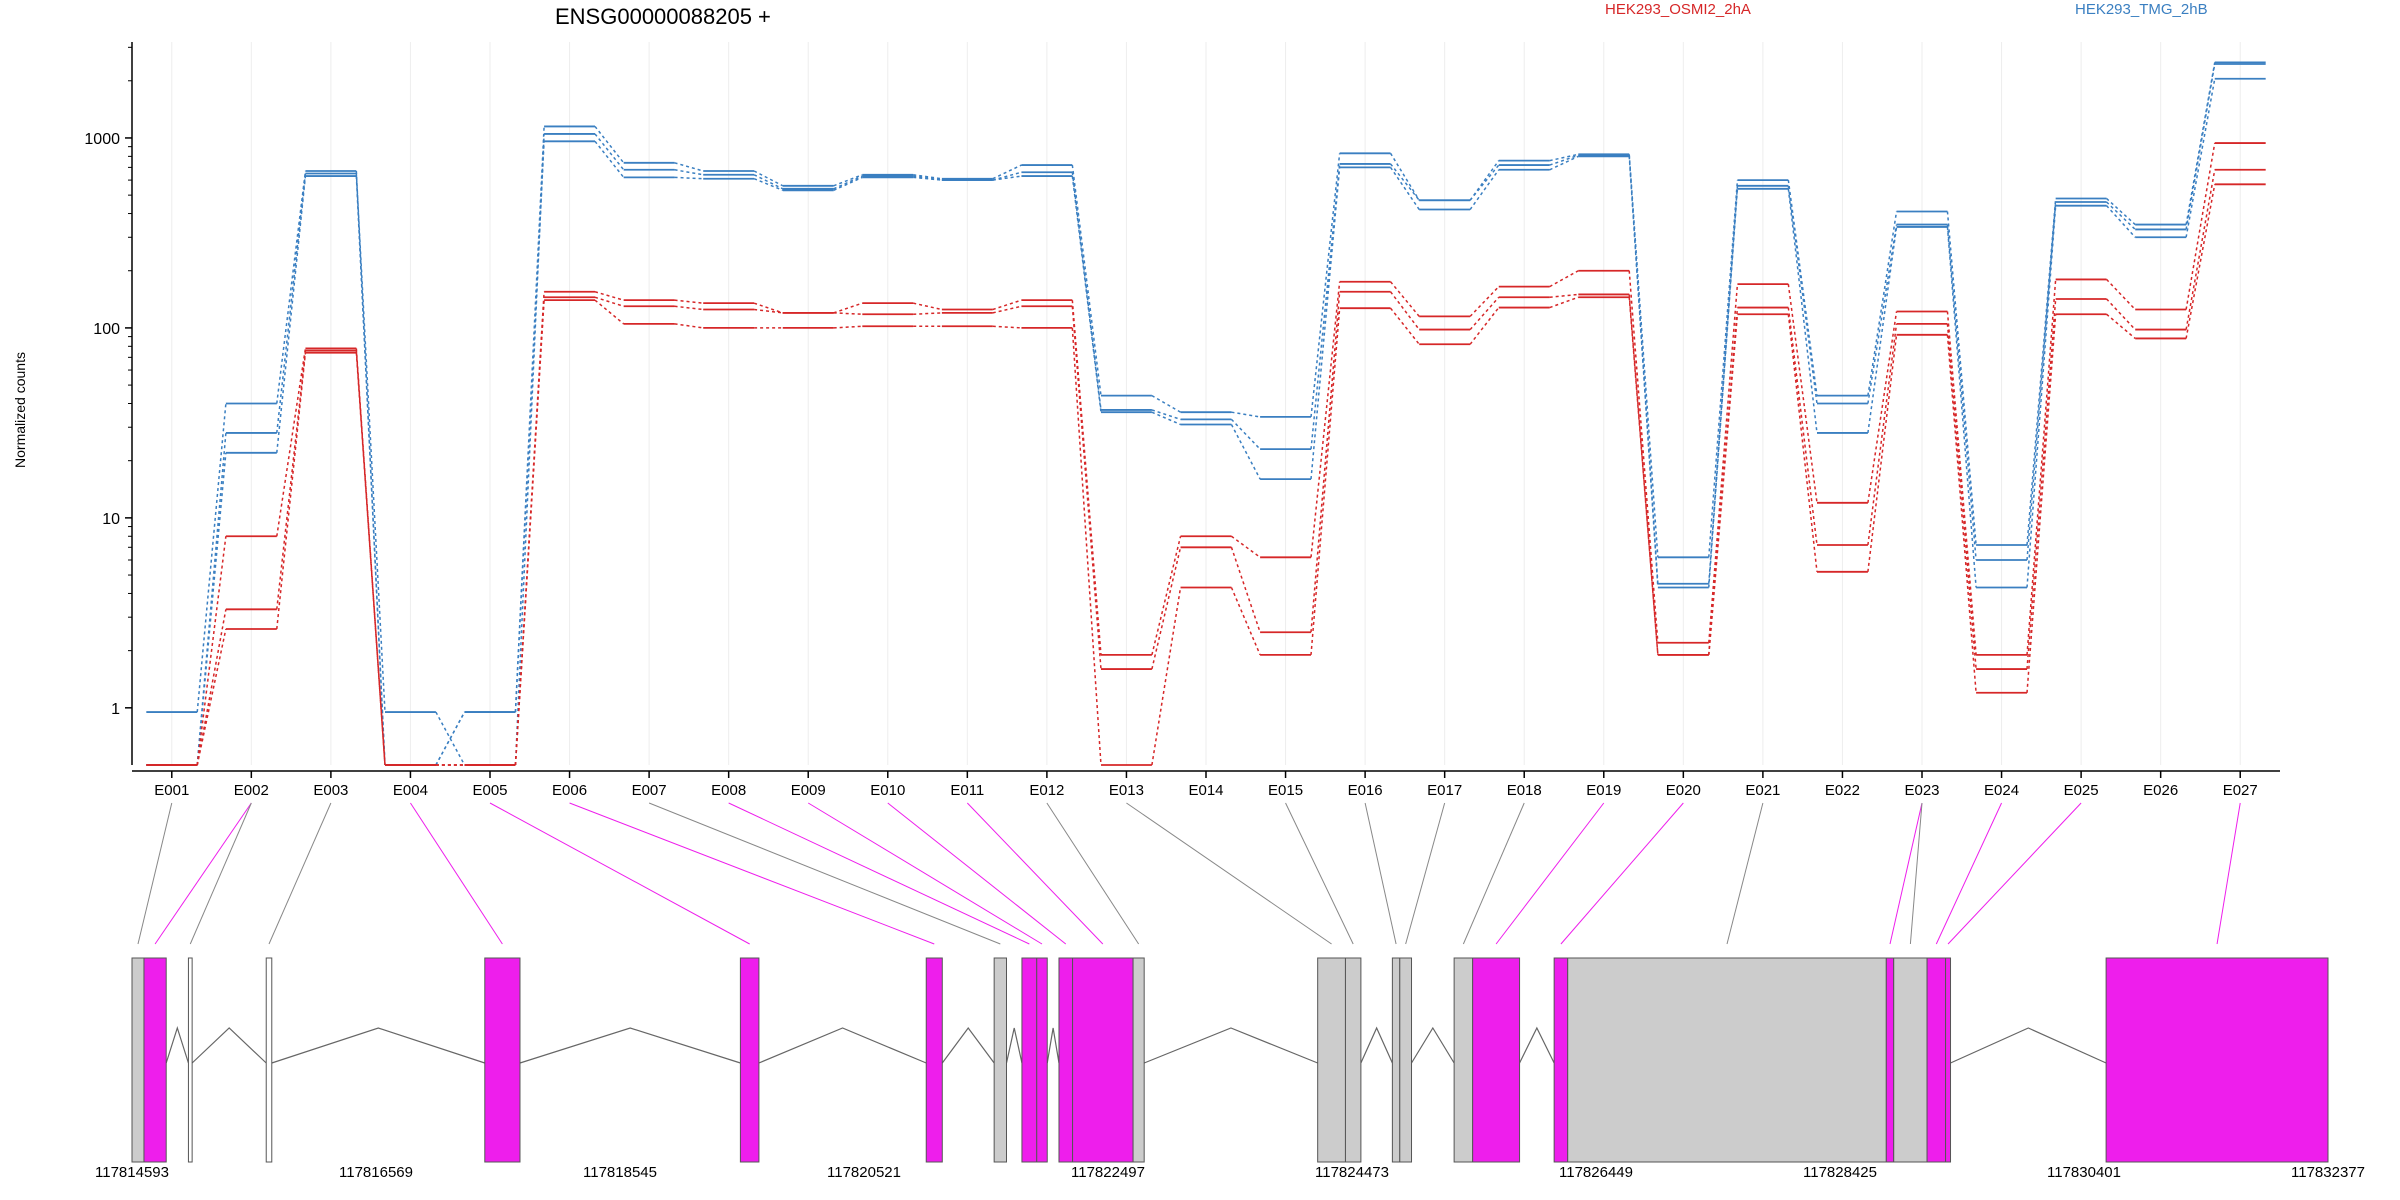 The width and height of the screenshot is (2400, 1200). Describe the element at coordinates (1331, 1060) in the screenshot. I see `exon-block-E014` at that location.